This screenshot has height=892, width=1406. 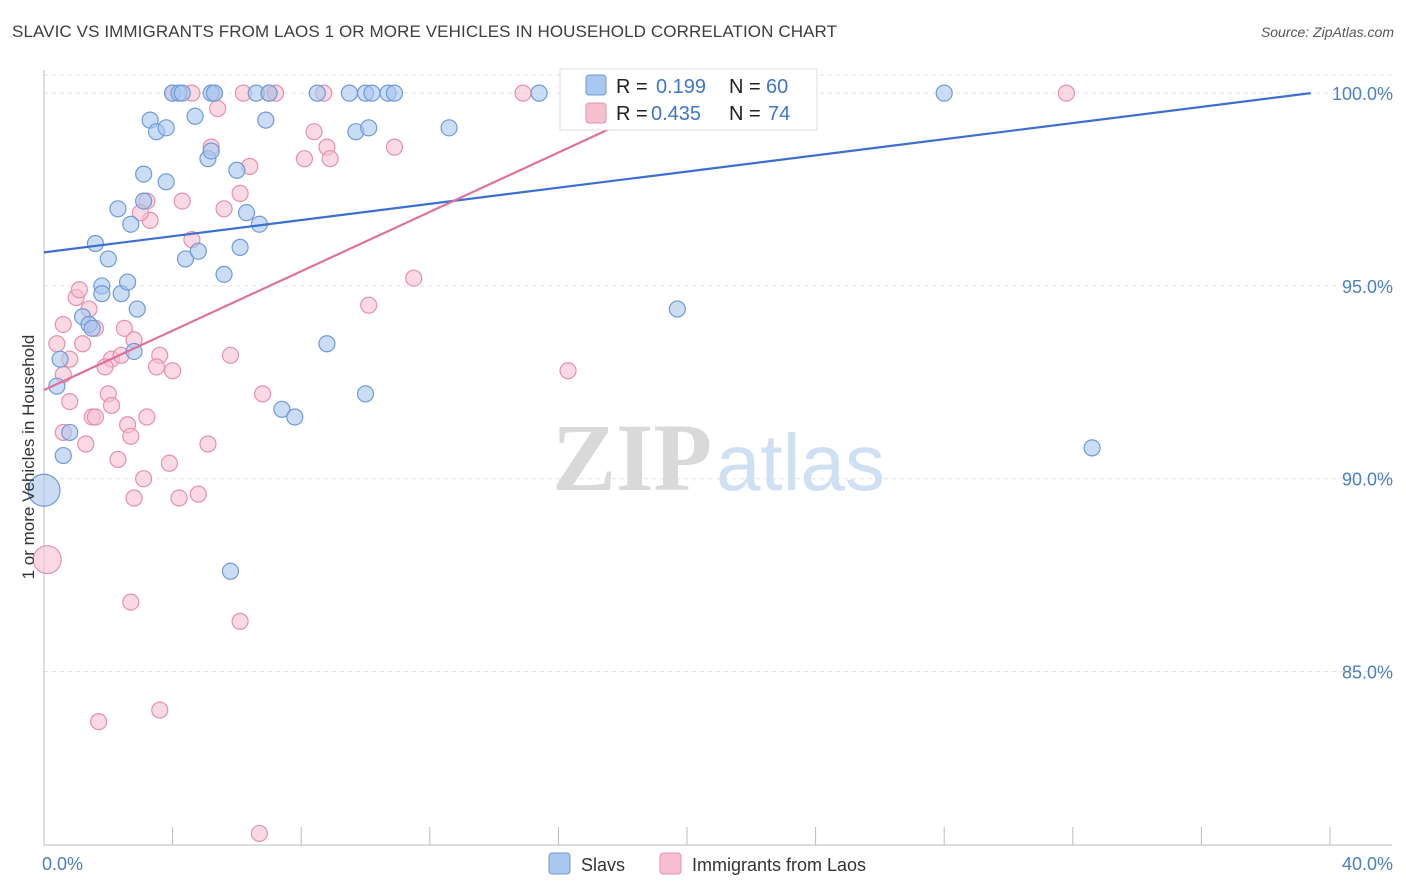 I want to click on legend-laos-n-label: N =, so click(x=745, y=114).